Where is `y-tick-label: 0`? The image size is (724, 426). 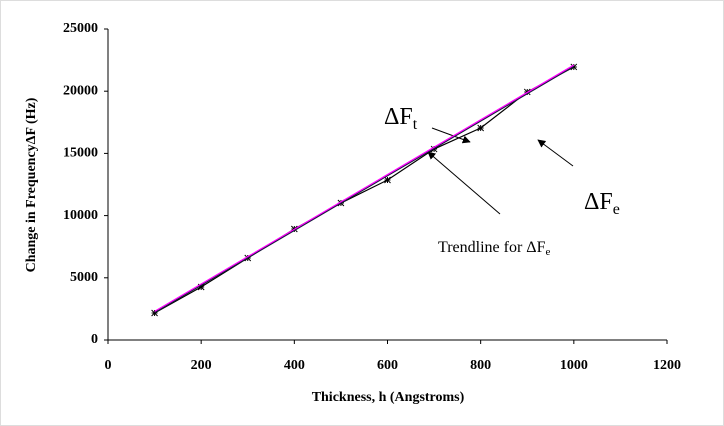
y-tick-label: 0 is located at coordinates (94, 339).